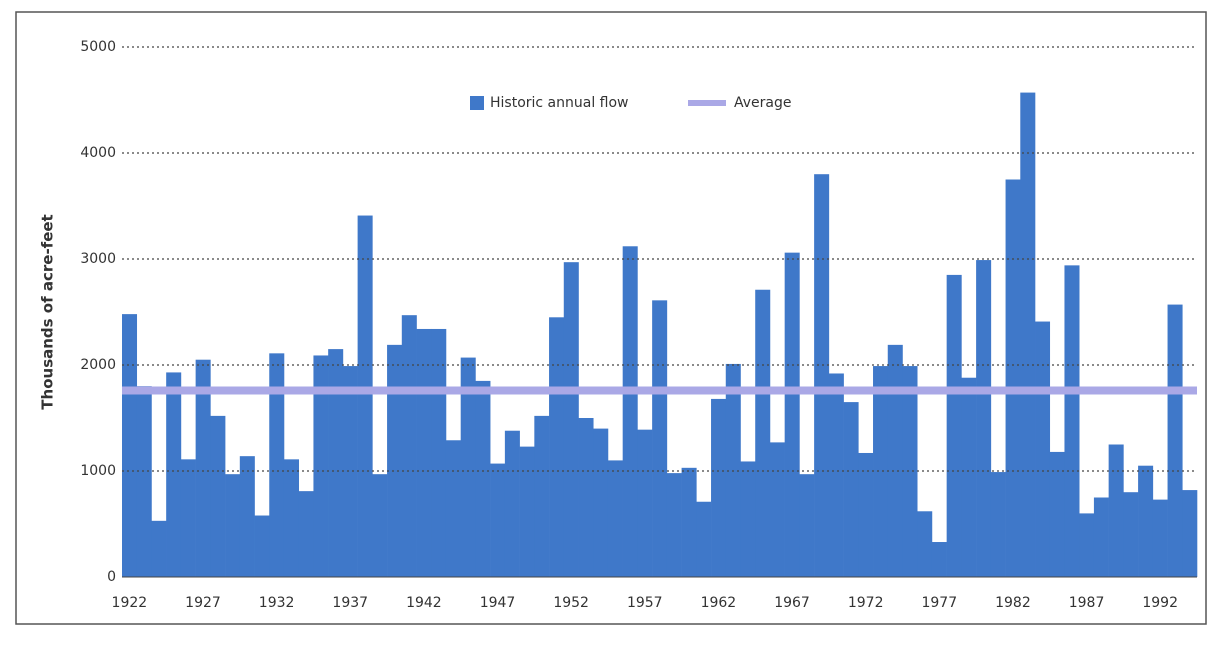  Describe the element at coordinates (130, 603) in the screenshot. I see `x-tick-label: 1922` at that location.